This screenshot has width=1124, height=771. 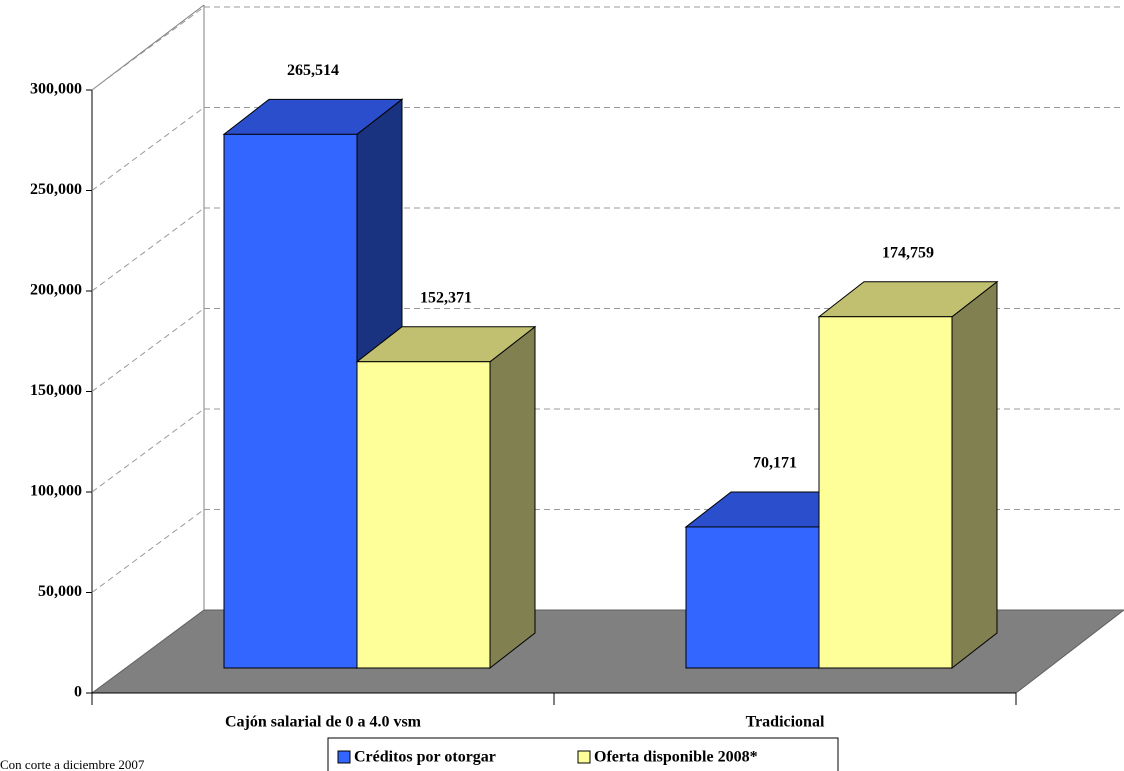 What do you see at coordinates (425, 757) in the screenshot?
I see `legend-label: Créditos por otorgar` at bounding box center [425, 757].